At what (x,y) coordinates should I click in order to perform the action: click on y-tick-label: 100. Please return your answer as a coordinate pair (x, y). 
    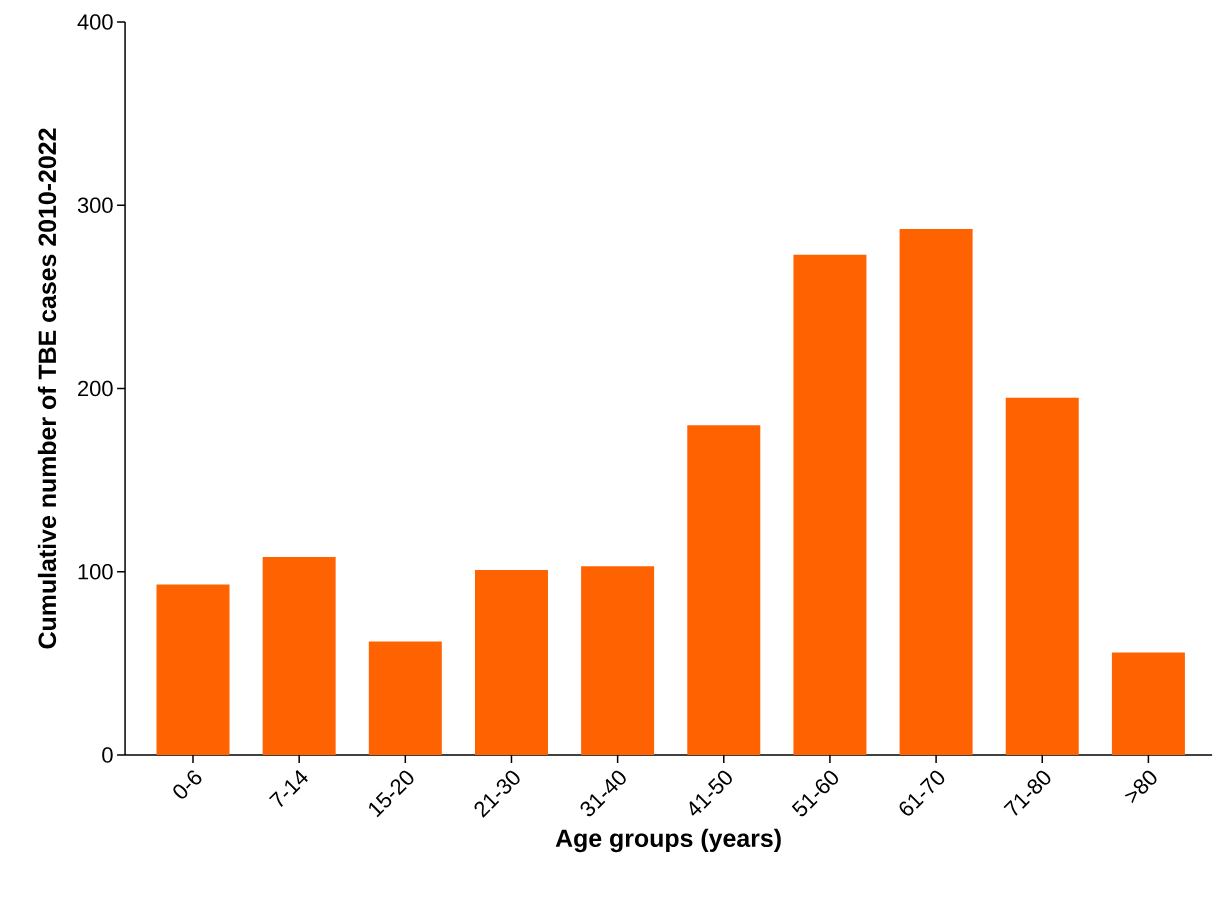
    Looking at the image, I should click on (95, 571).